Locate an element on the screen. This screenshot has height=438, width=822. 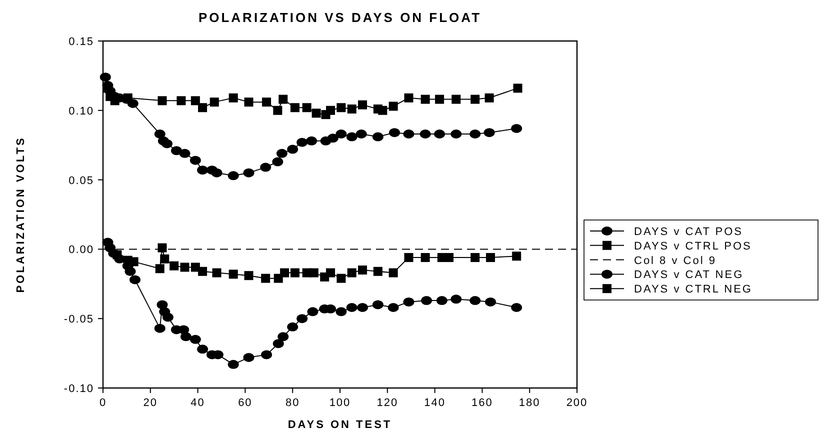
chart-title: POLARIZATION VS DAYS ON FLOAT is located at coordinates (340, 17).